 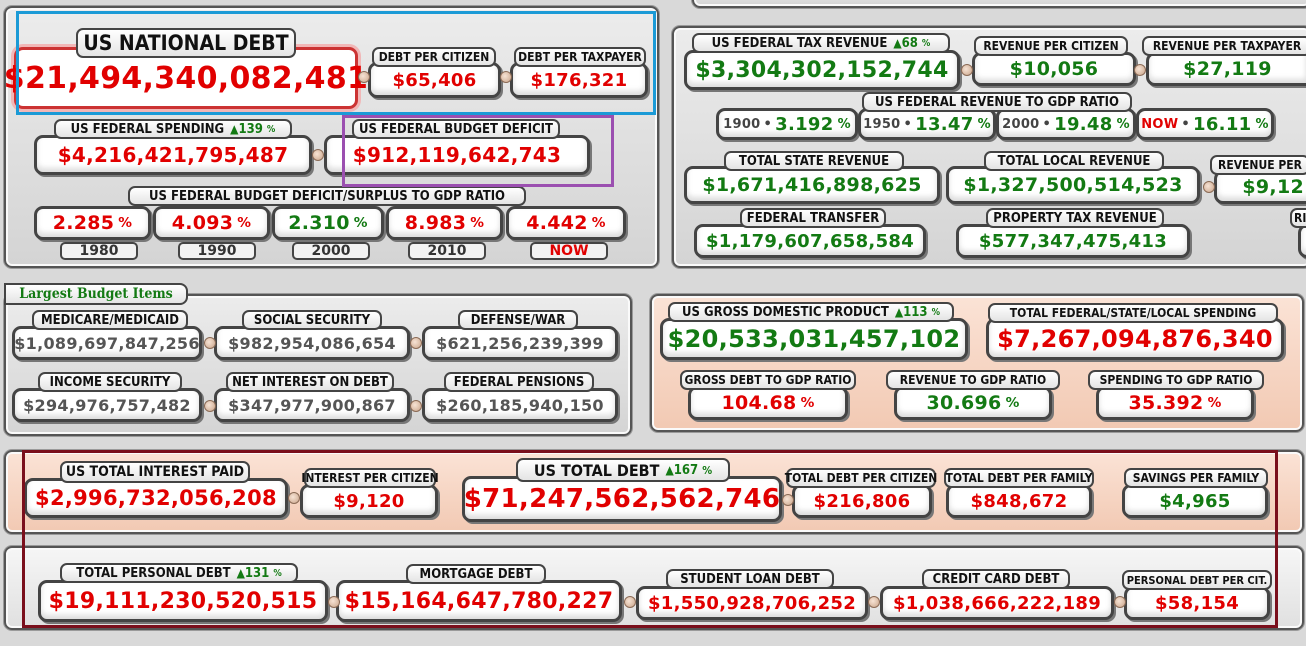 What do you see at coordinates (964, 403) in the screenshot?
I see `revenue-gdp-ratio-value: 30.696` at bounding box center [964, 403].